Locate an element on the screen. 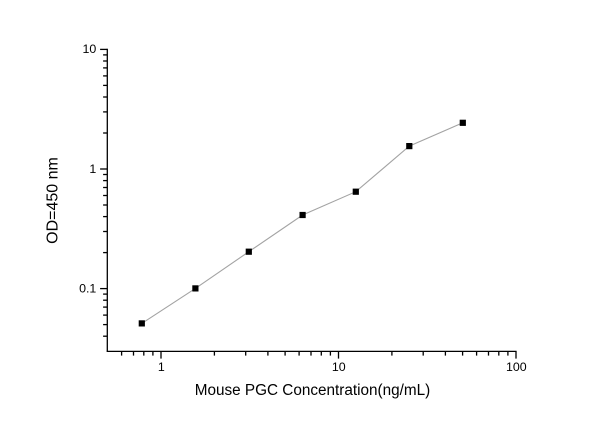 The width and height of the screenshot is (600, 421). svg-text: Mouse PGC Concentration(ng/mL) is located at coordinates (313, 390).